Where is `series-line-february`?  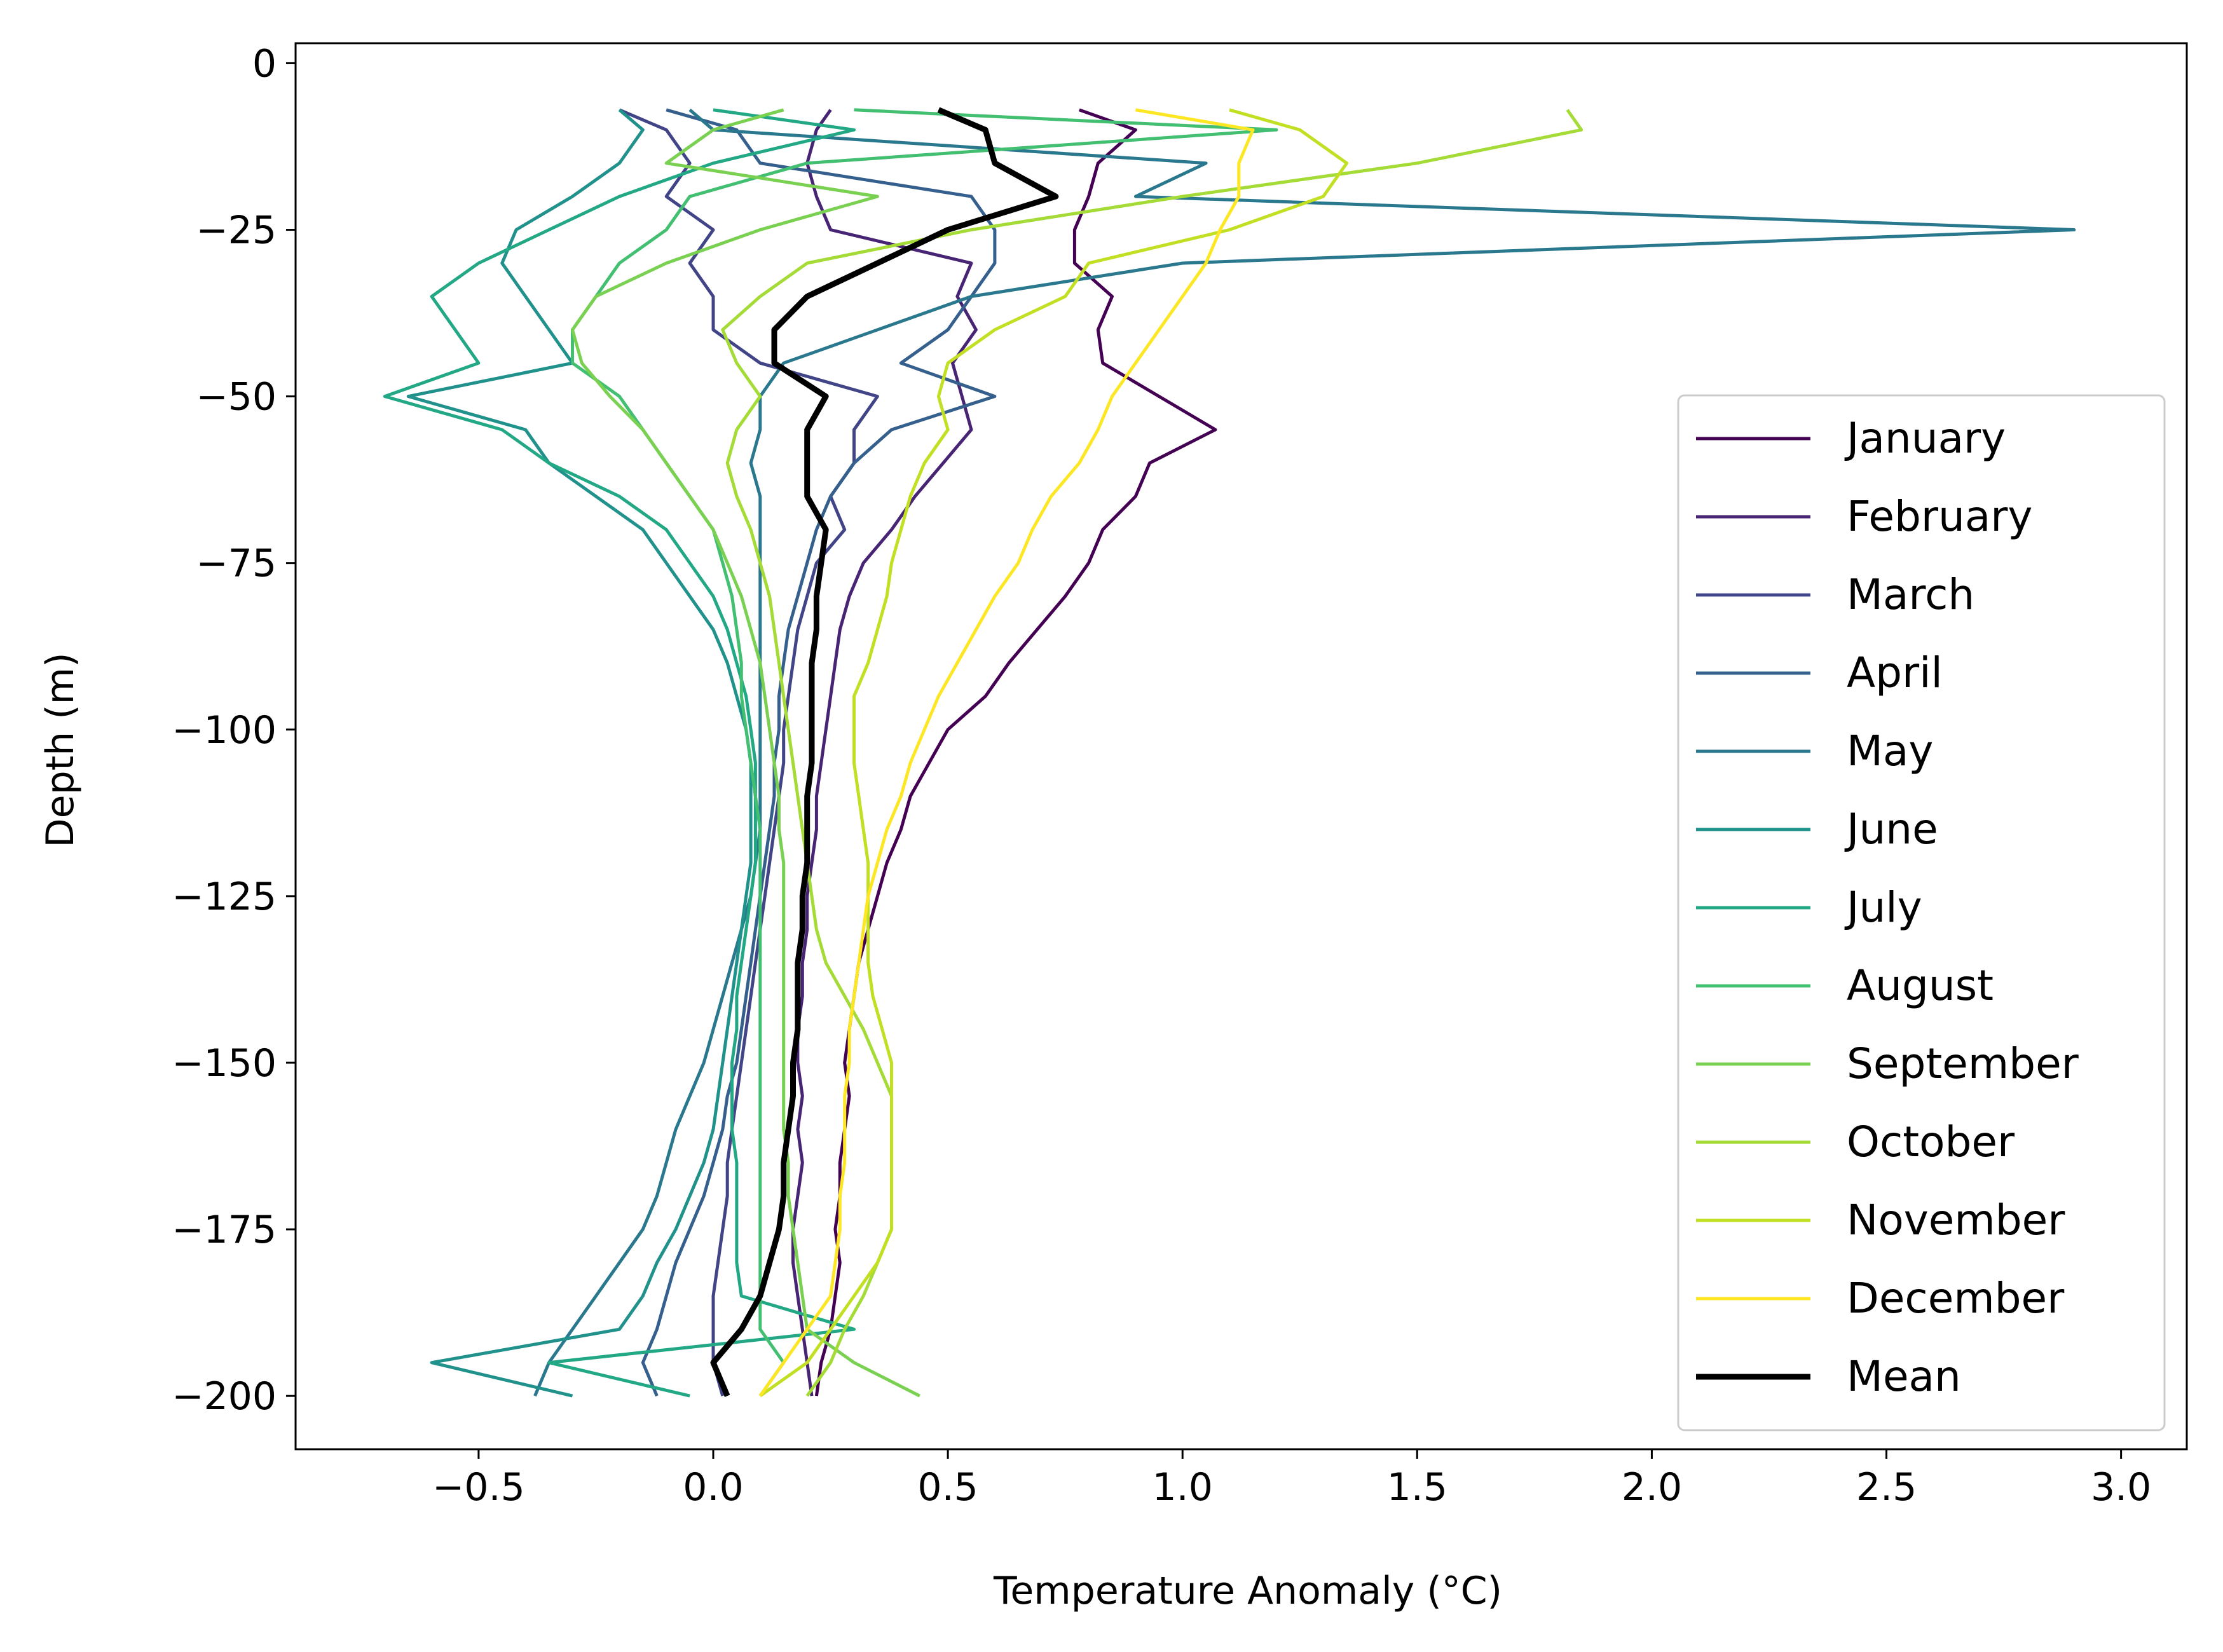 series-line-february is located at coordinates (885, 752).